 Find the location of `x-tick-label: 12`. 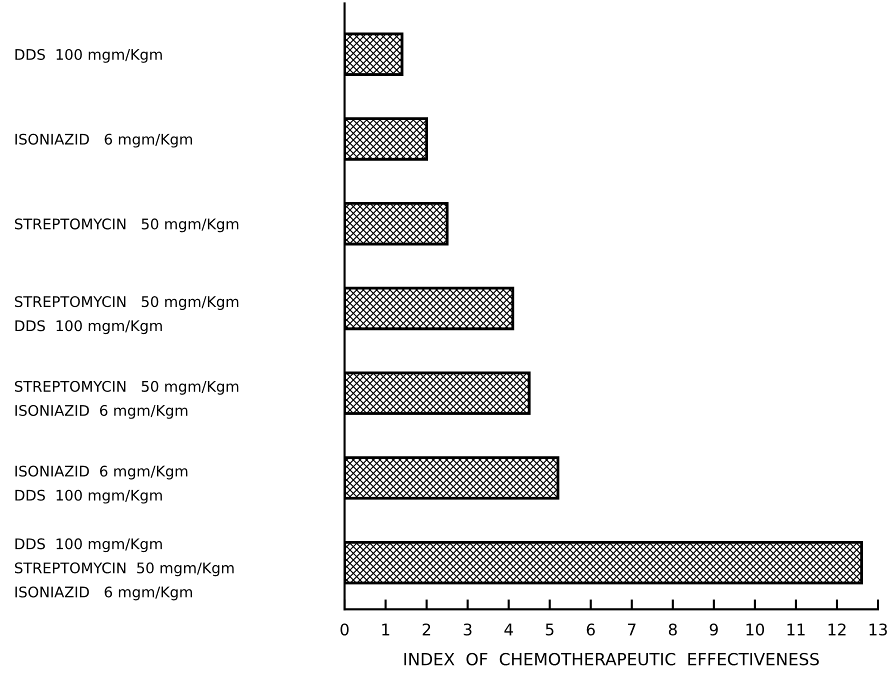

x-tick-label: 12 is located at coordinates (837, 629).